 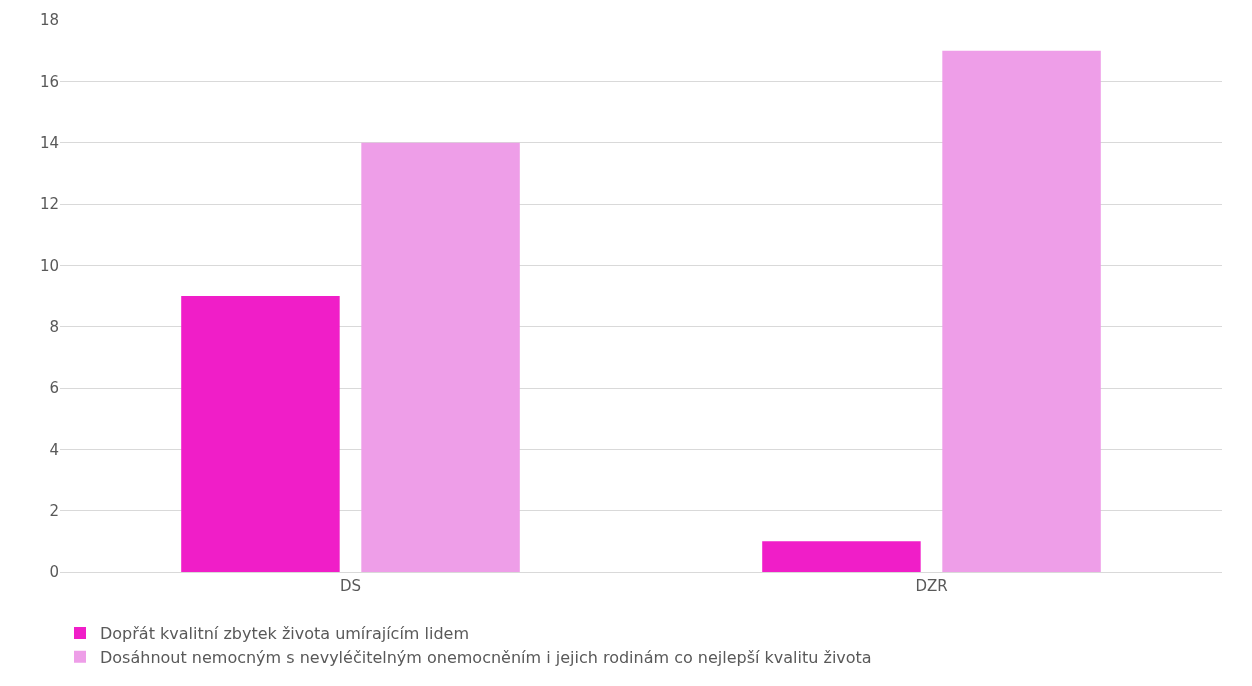 What do you see at coordinates (54, 572) in the screenshot?
I see `y-tick-label: 0` at bounding box center [54, 572].